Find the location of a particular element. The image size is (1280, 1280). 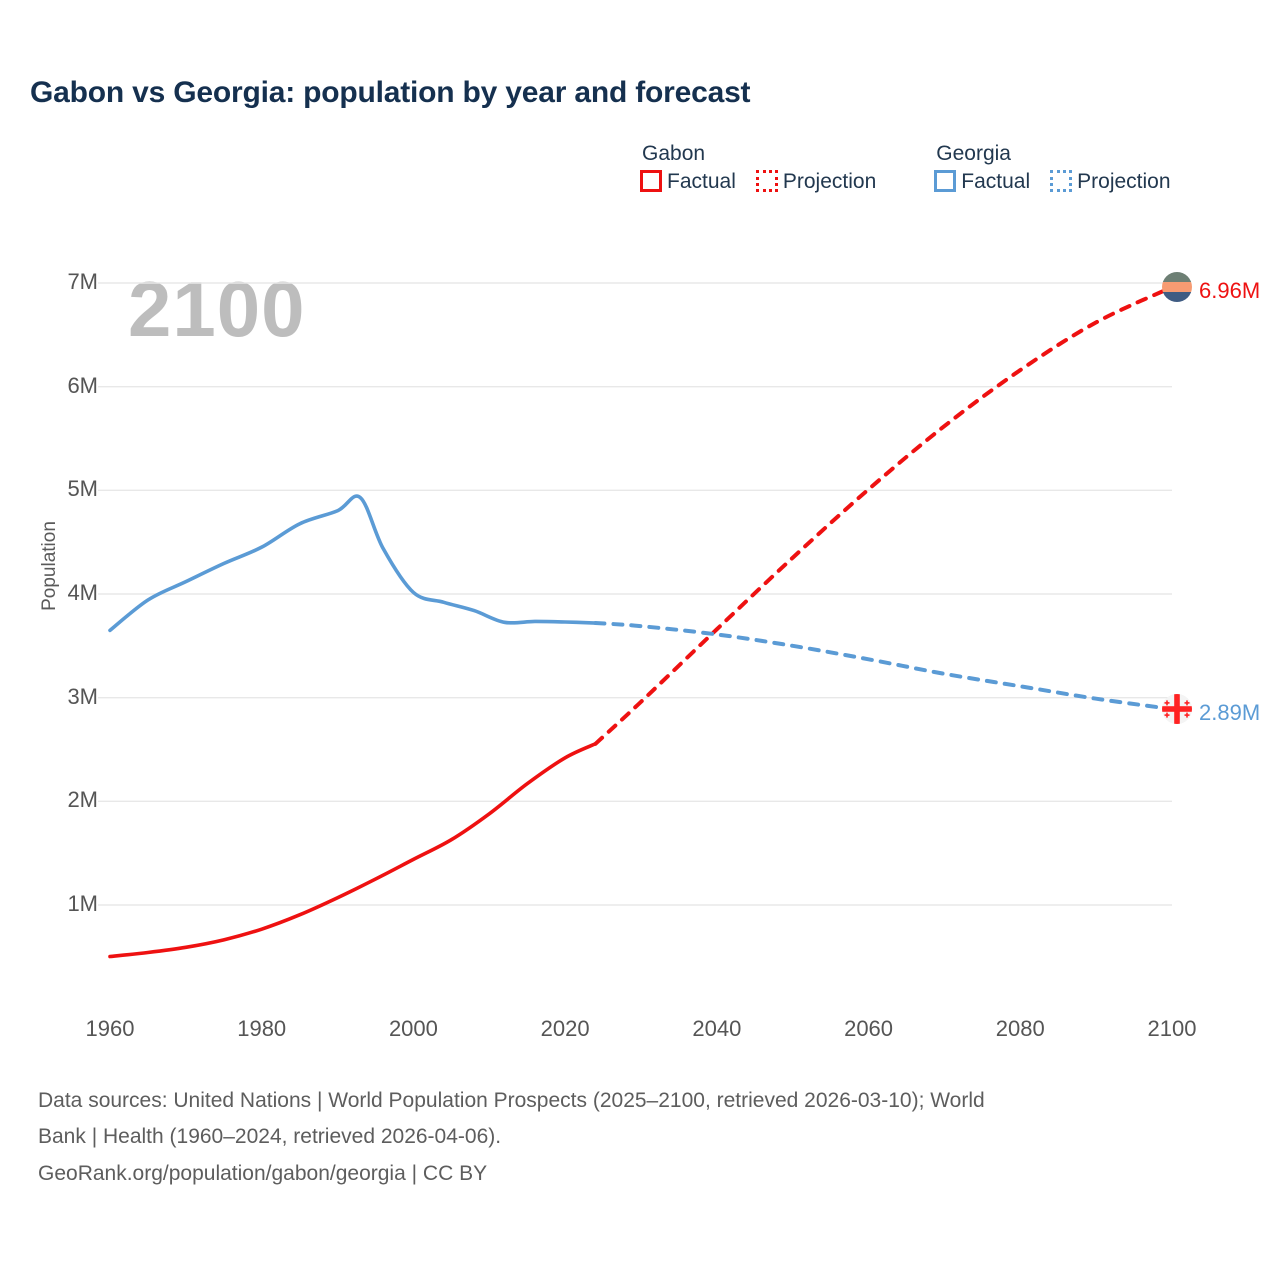

legend-label-georgia-projection: Projection is located at coordinates (1124, 181).